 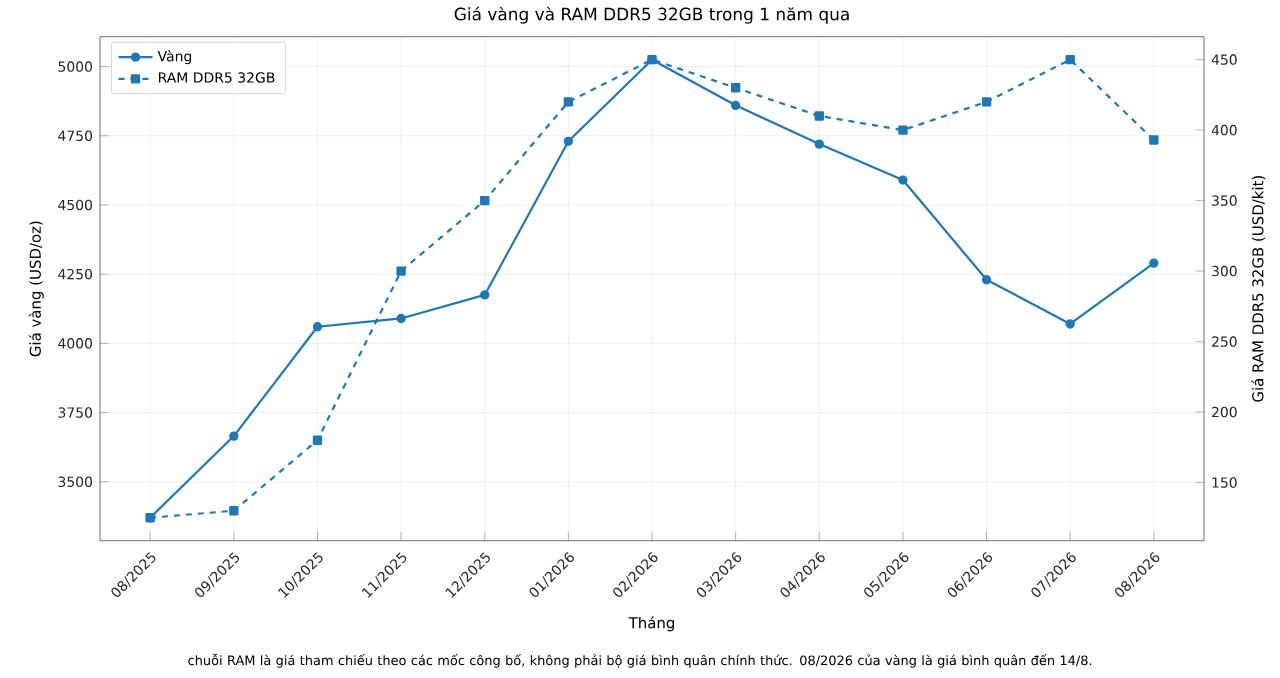 What do you see at coordinates (651, 15) in the screenshot?
I see `chart-title: Giá vàng và RAM DDR5 32GB trong 1 năm qua` at bounding box center [651, 15].